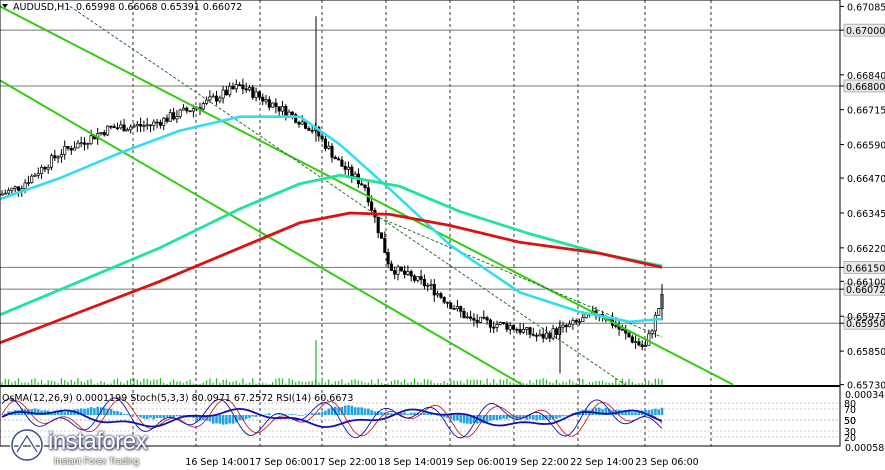 The image size is (885, 470). I want to click on indicator-level-label: 70, so click(850, 410).